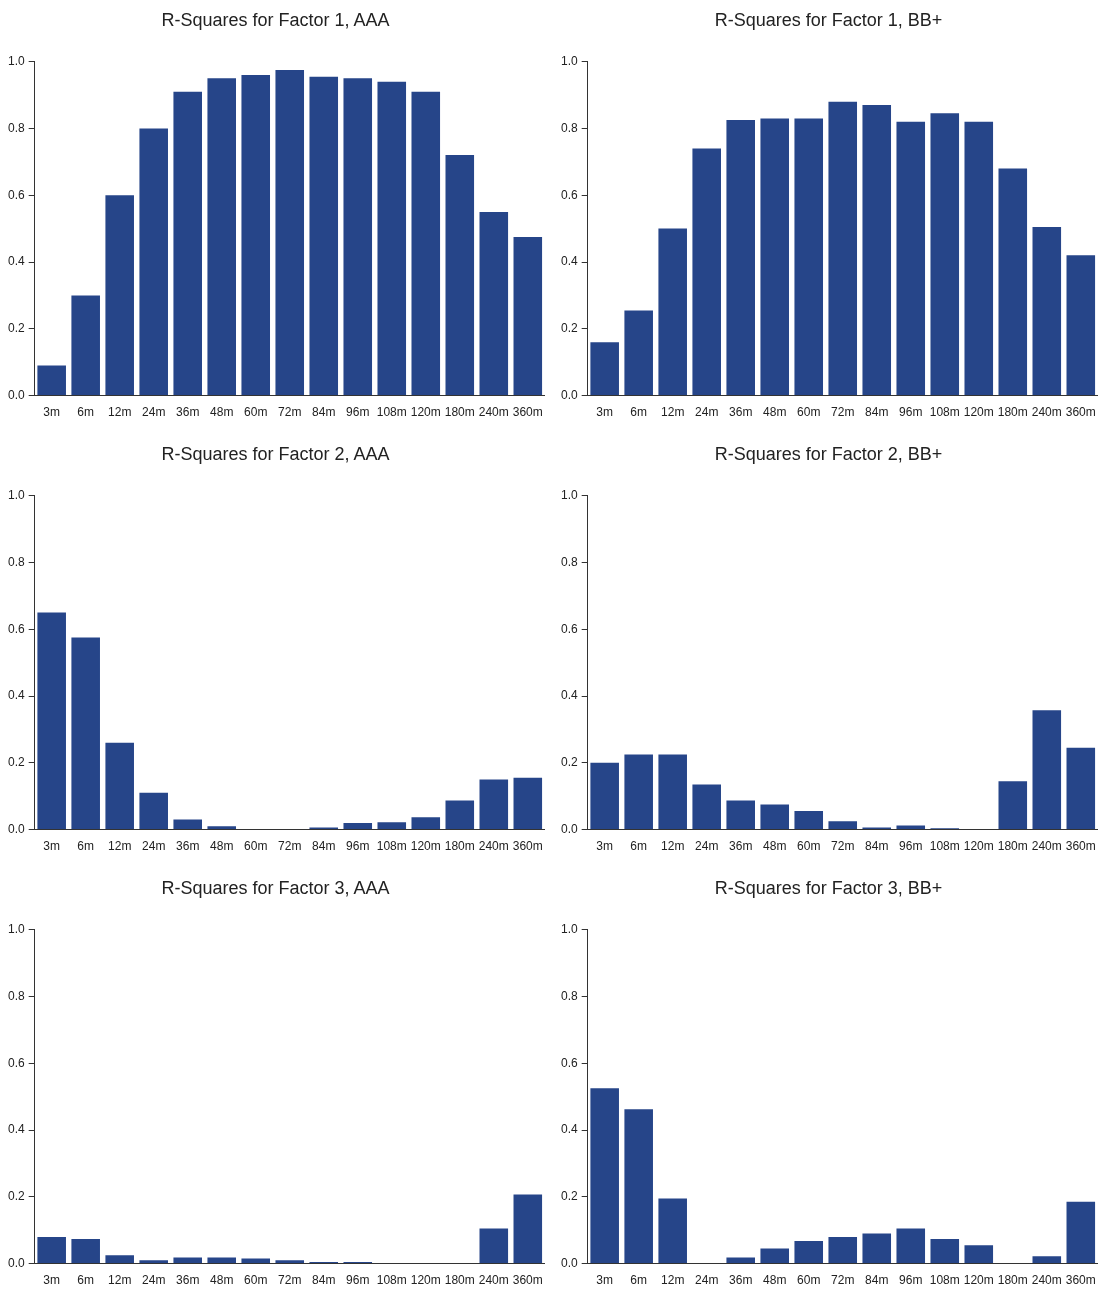 The image size is (1107, 1303). Describe the element at coordinates (275, 453) in the screenshot. I see `chart-title: R-Squares for Factor 2, AAA` at that location.